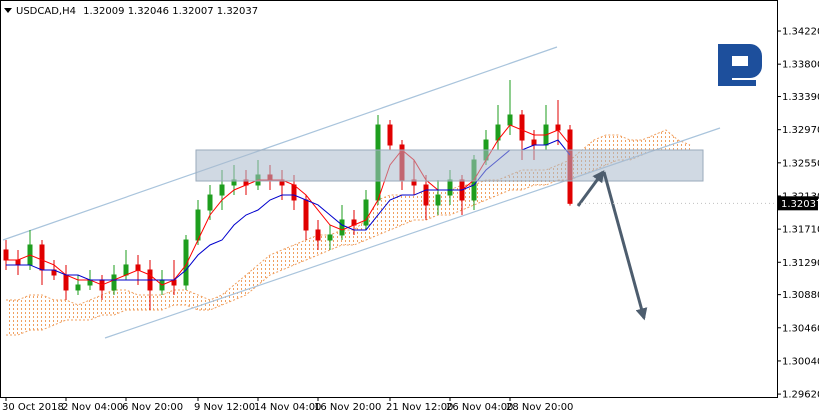  I want to click on x-tick-label: 6 Nov 20:00, so click(152, 407).